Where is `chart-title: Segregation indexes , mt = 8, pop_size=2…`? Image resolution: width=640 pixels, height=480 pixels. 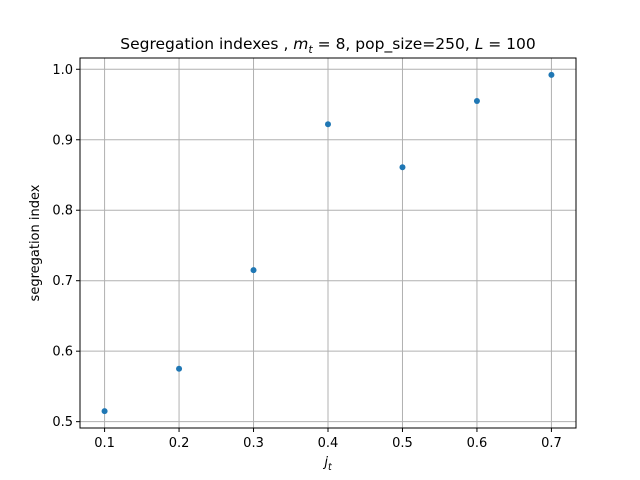
chart-title: Segregation indexes , mt = 8, pop_size=2… is located at coordinates (328, 45).